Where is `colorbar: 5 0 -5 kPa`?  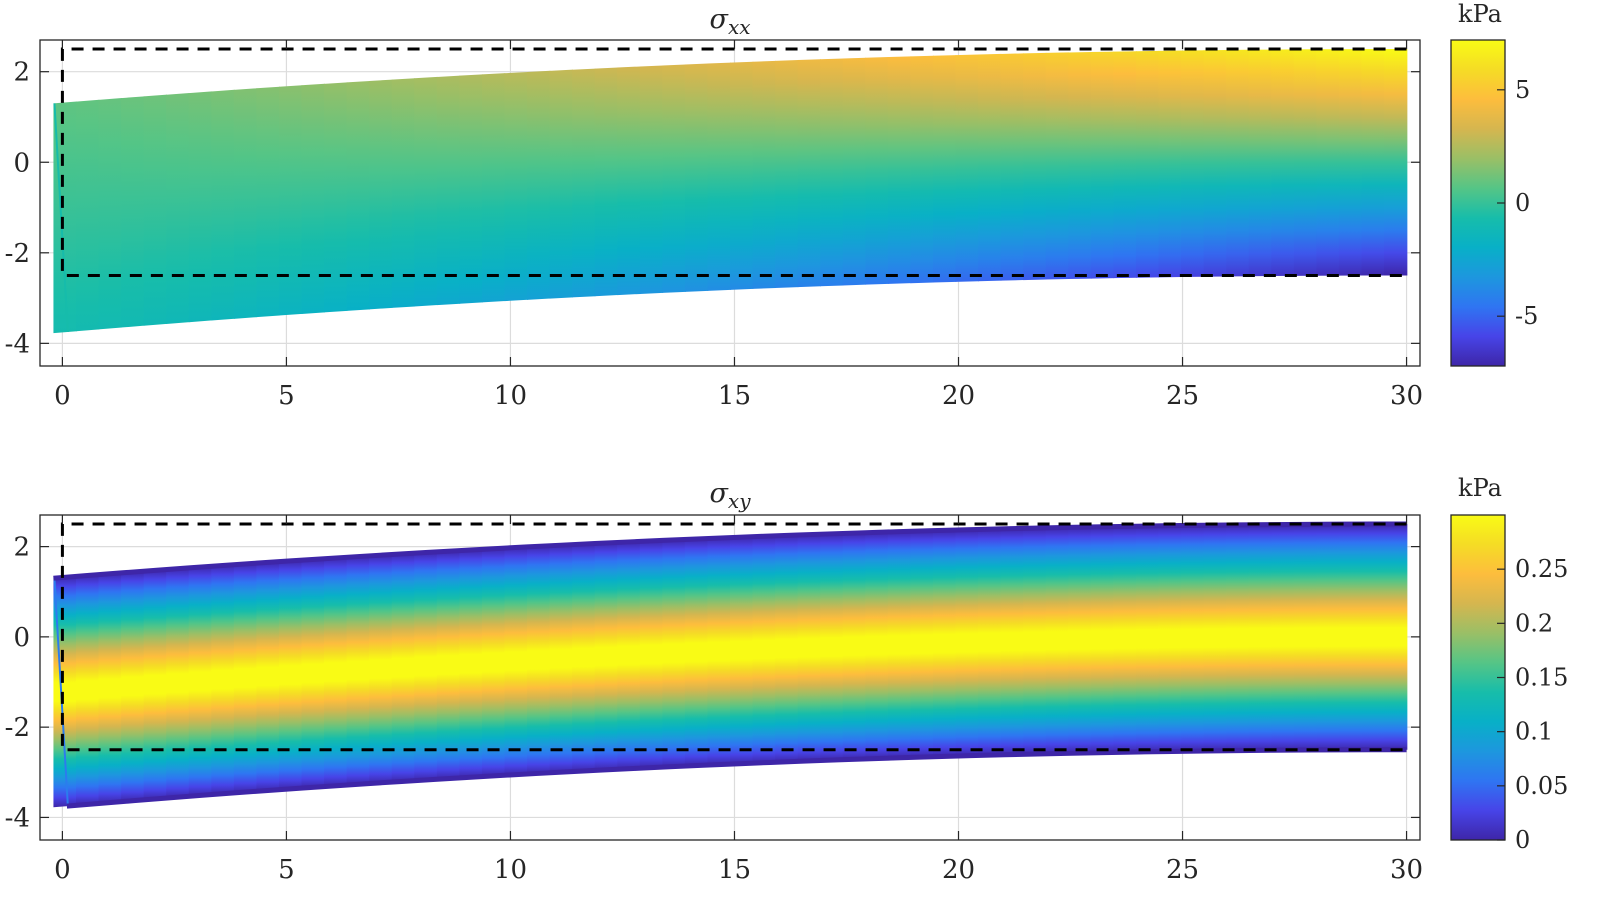 colorbar: 5 0 -5 kPa is located at coordinates (1494, 183).